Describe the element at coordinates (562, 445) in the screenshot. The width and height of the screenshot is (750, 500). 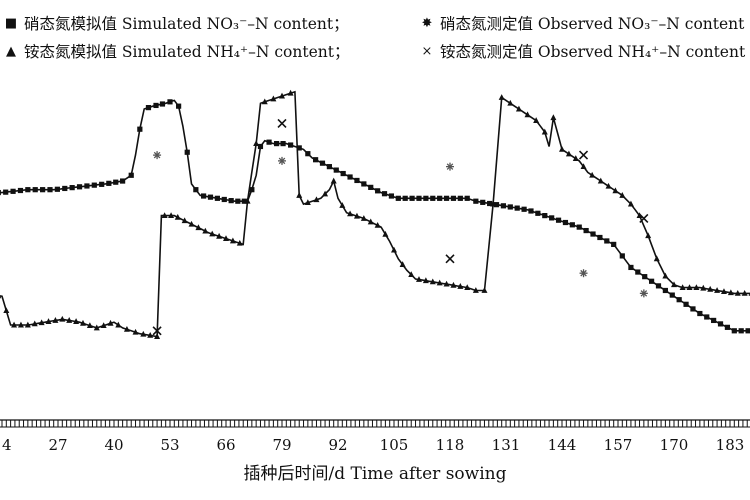
I see `x-tick-label: 144` at that location.